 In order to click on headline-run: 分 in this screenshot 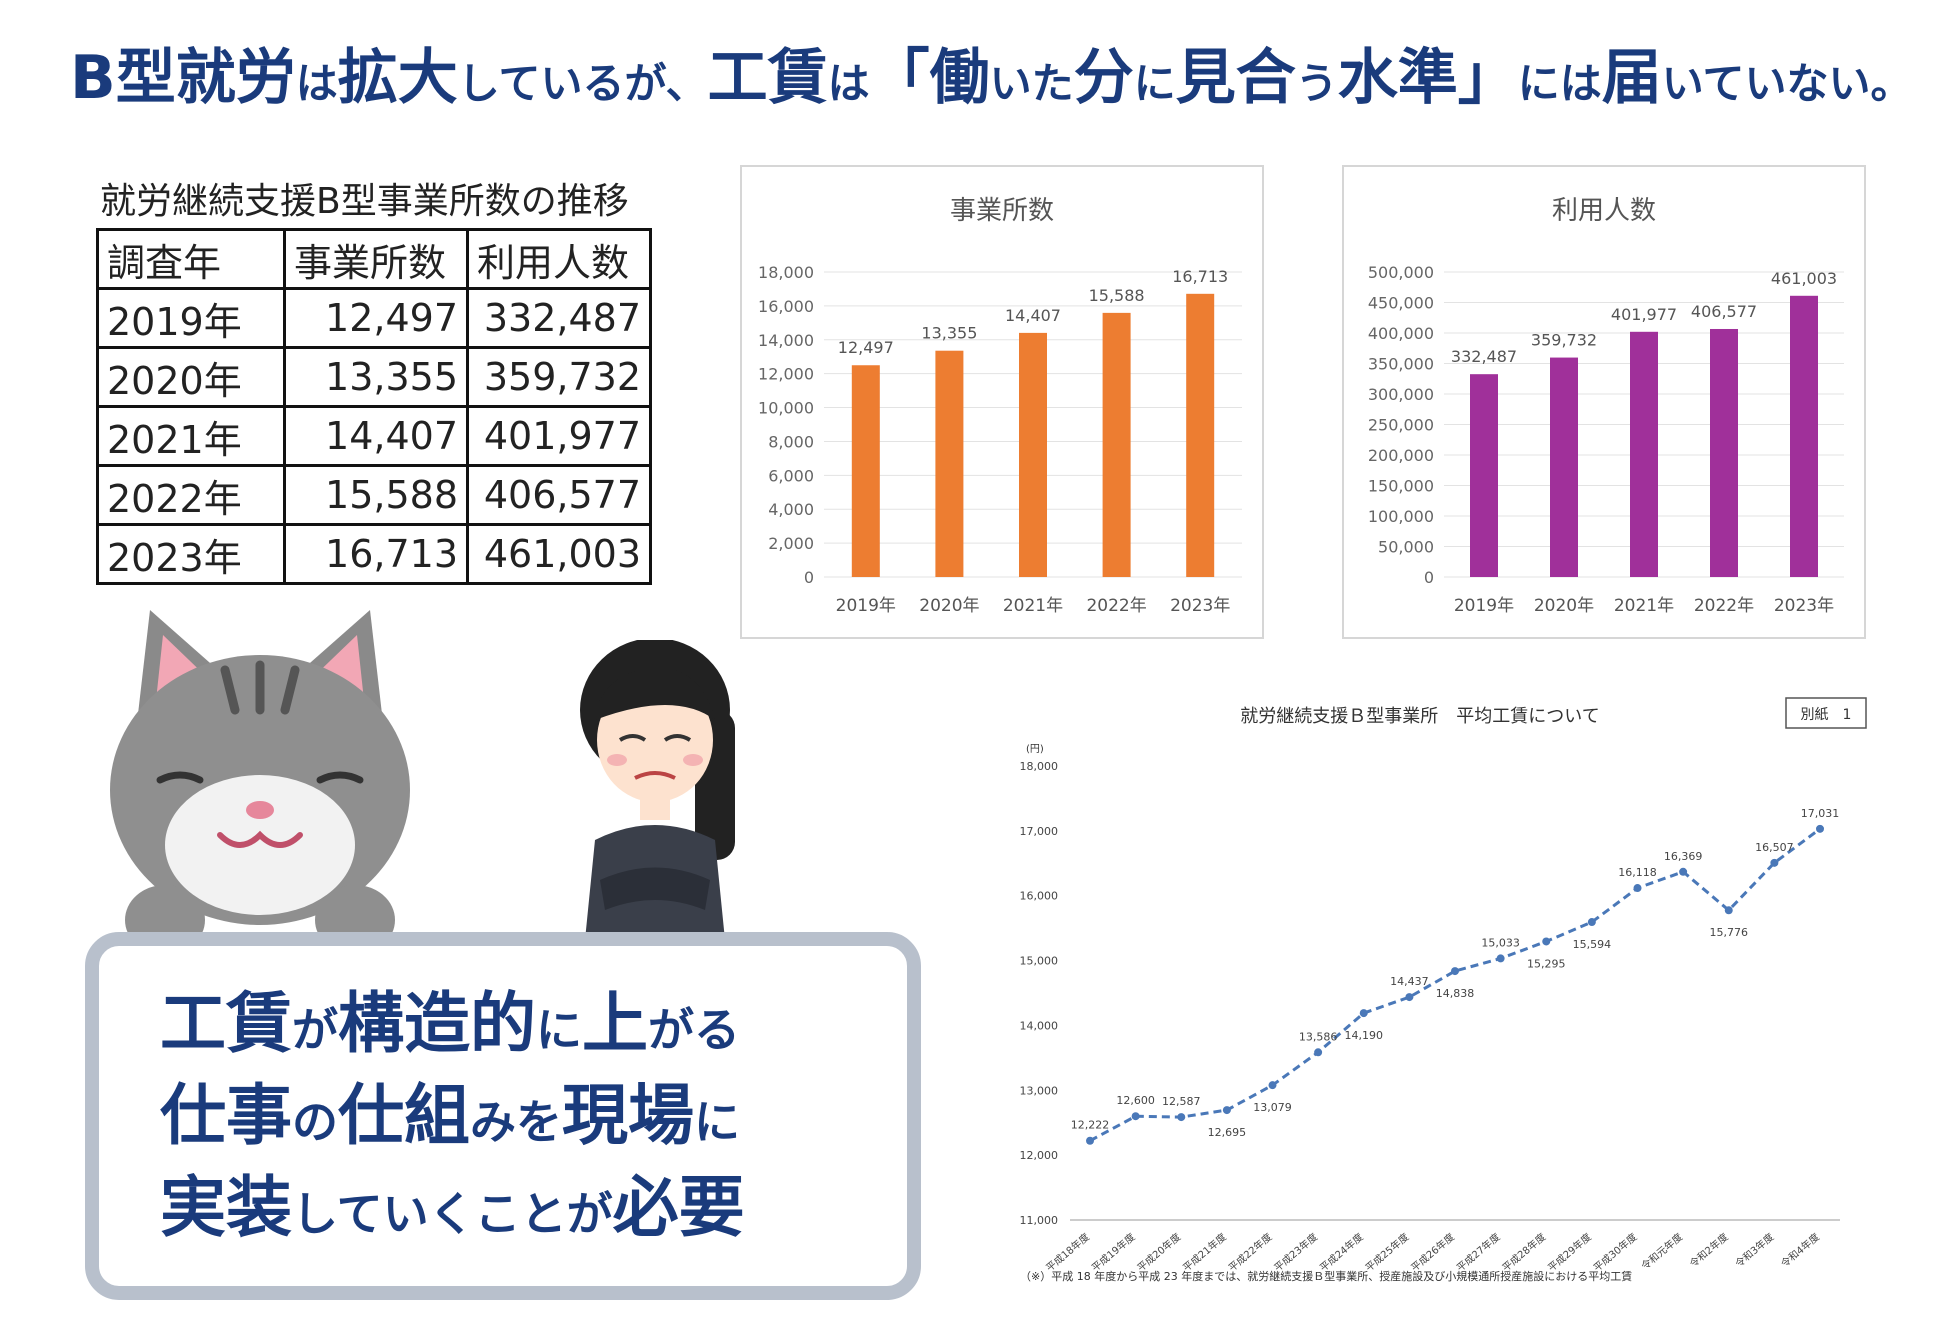, I will do `click(1103, 78)`.